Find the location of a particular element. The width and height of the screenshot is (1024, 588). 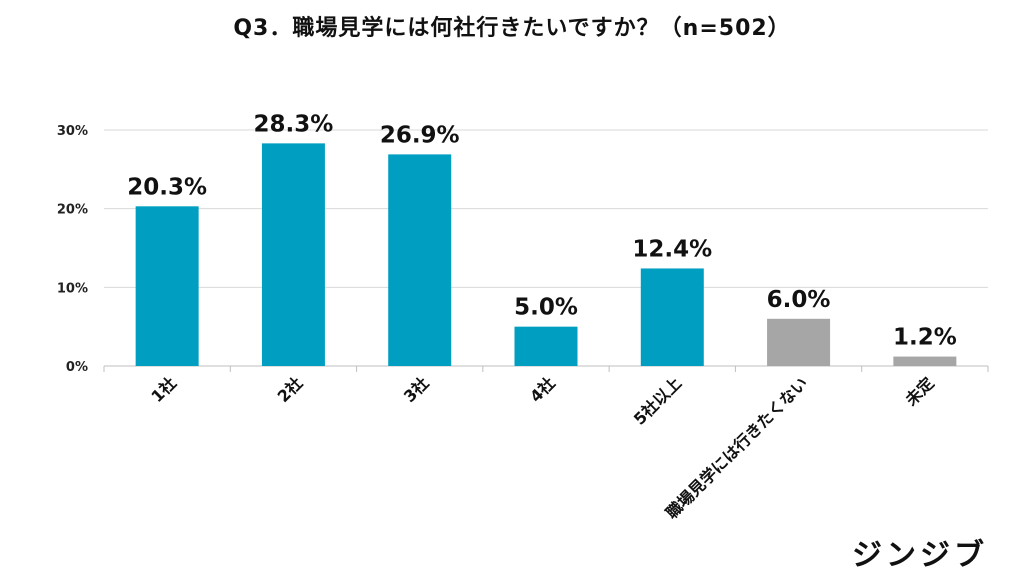

y-tick-label: 20% is located at coordinates (72, 210).